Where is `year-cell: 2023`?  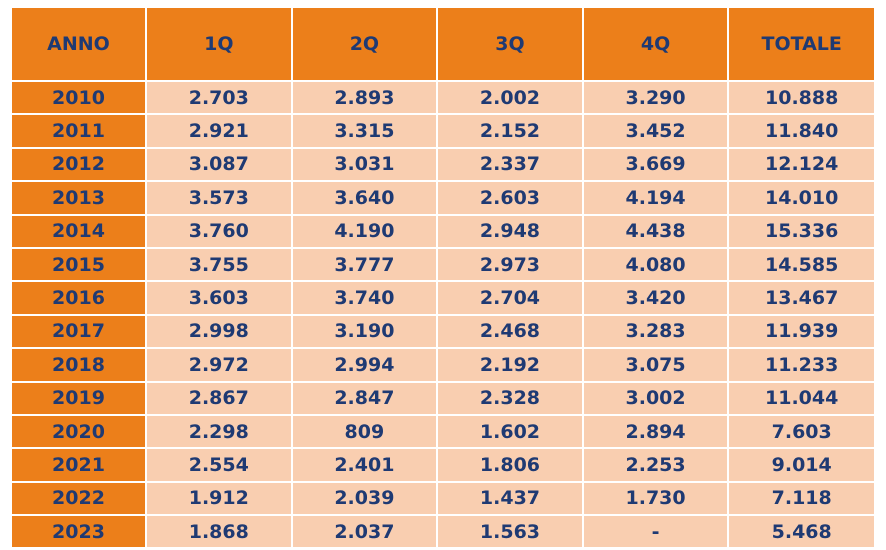
year-cell: 2023 is located at coordinates (79, 532).